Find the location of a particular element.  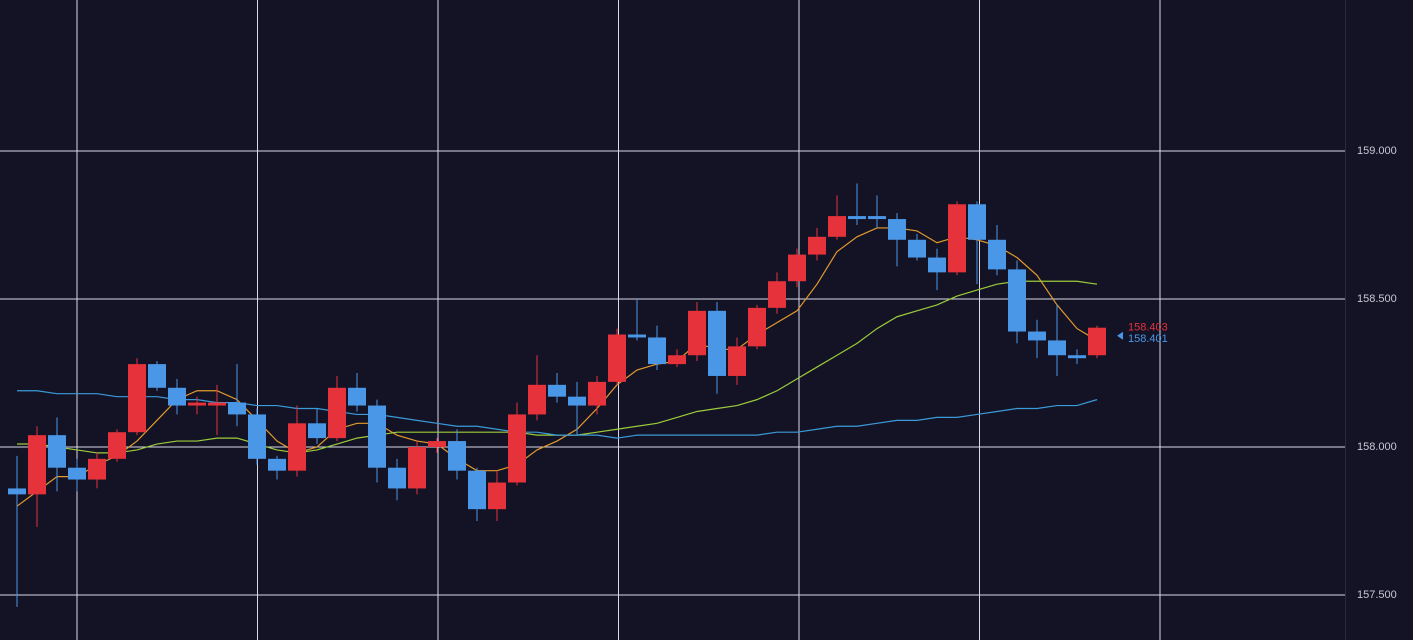

y-tick-label: 158.500 is located at coordinates (1377, 299).